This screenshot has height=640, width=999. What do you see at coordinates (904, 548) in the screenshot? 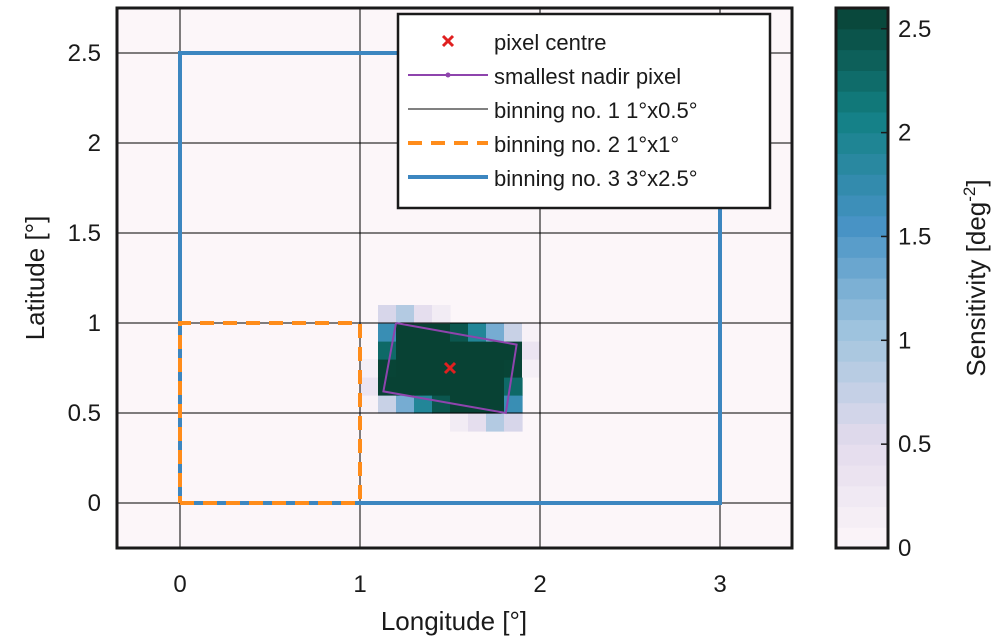
I see `colorbar-tick-label: 0` at bounding box center [904, 548].